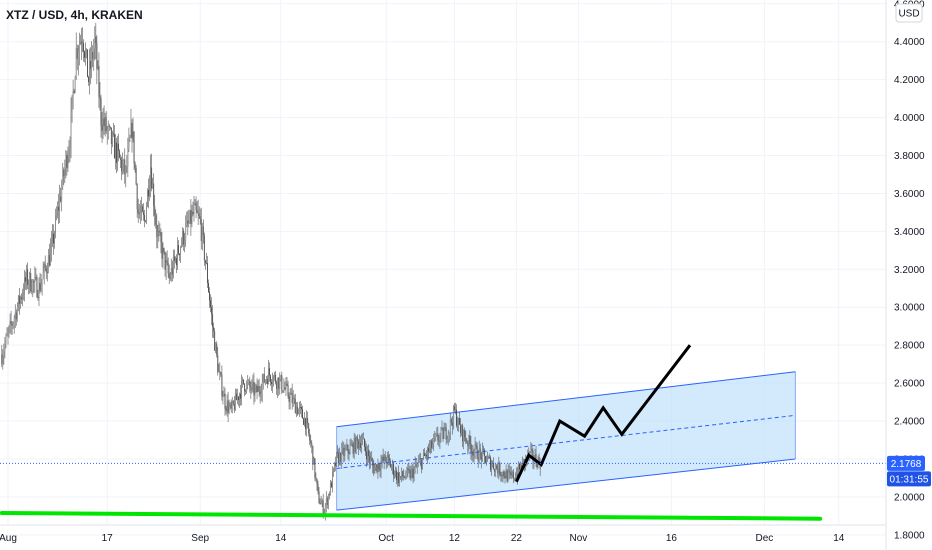  Describe the element at coordinates (906, 464) in the screenshot. I see `last-price-label: 2.1768` at that location.